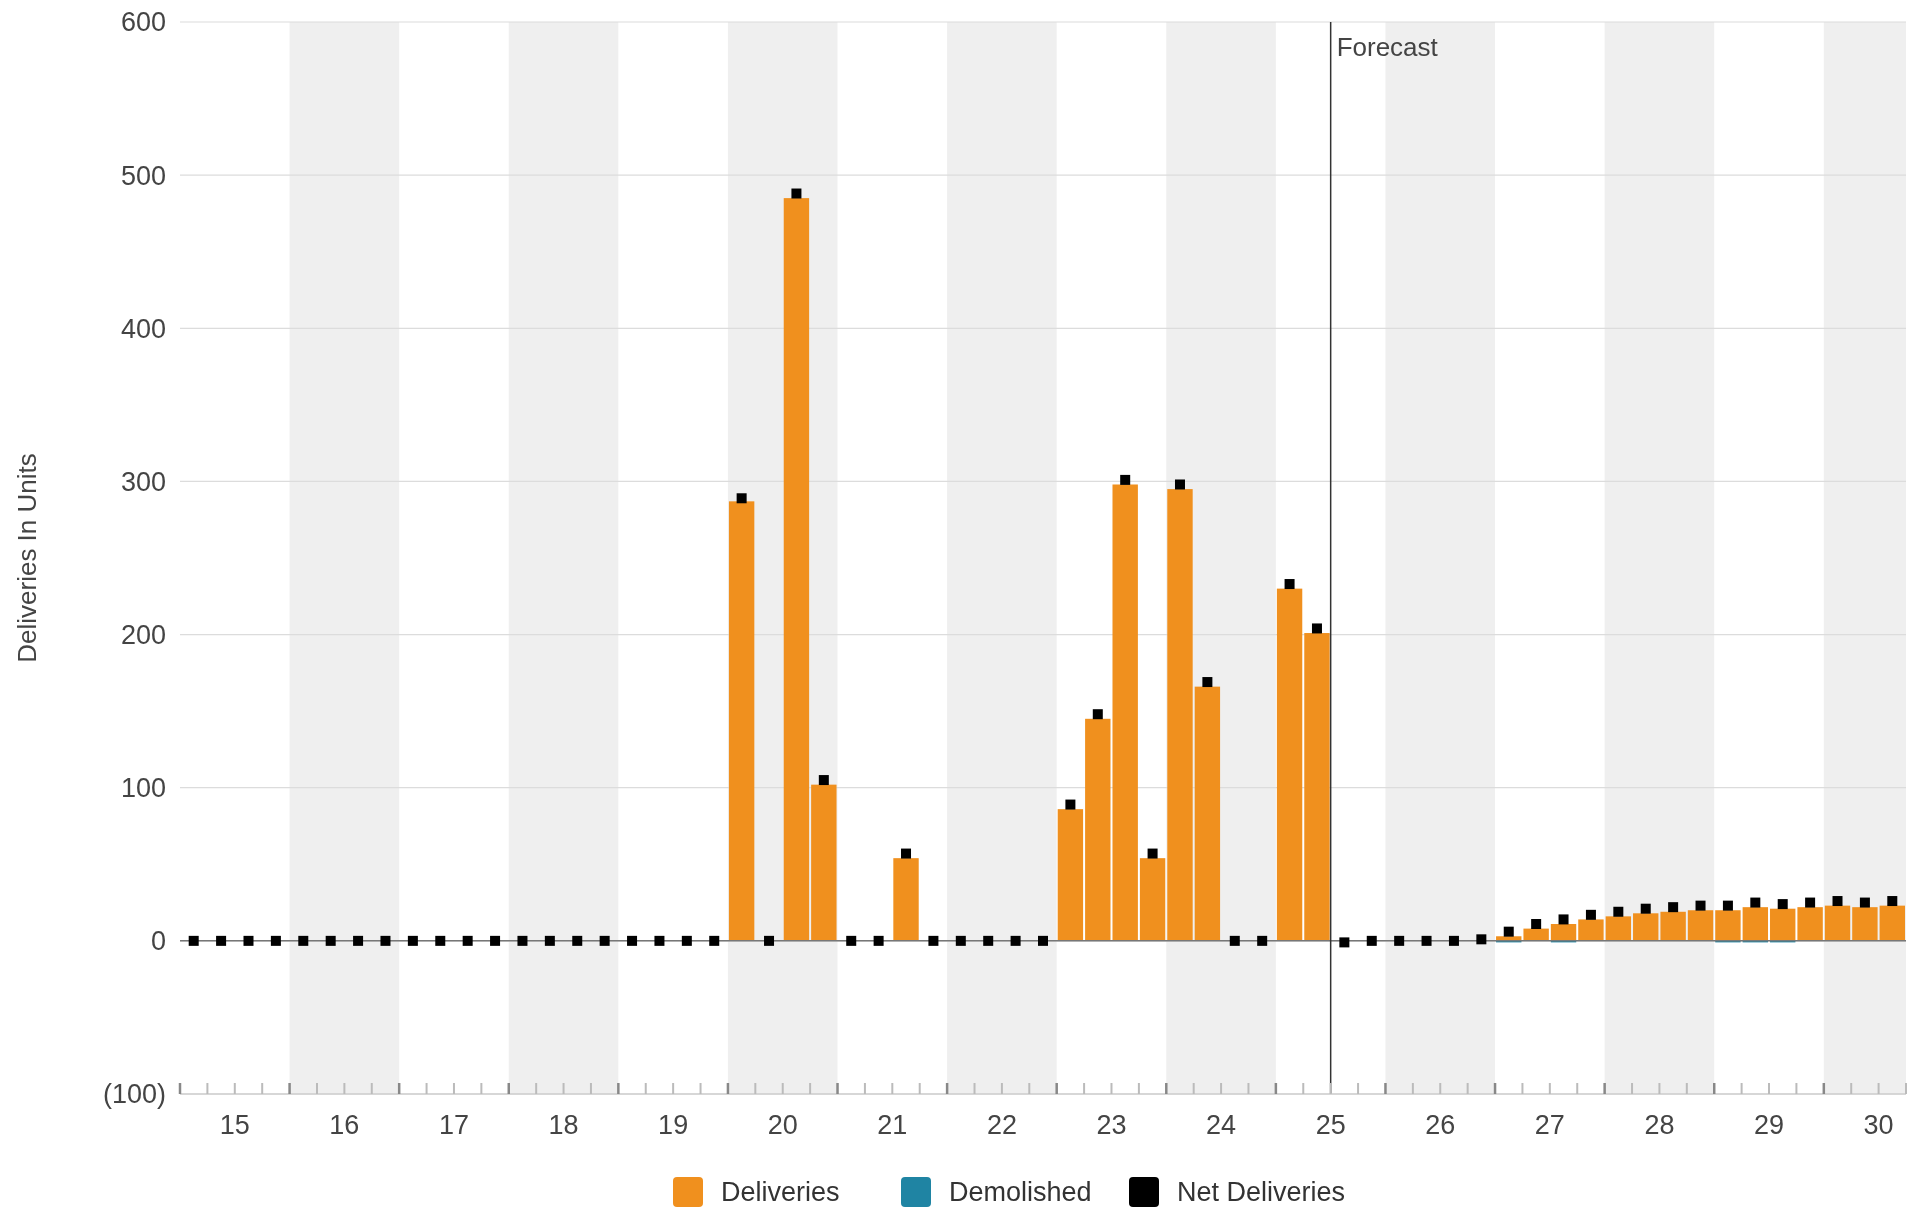 The width and height of the screenshot is (1925, 1217). What do you see at coordinates (782, 1125) in the screenshot?
I see `x-tick-label: 20` at bounding box center [782, 1125].